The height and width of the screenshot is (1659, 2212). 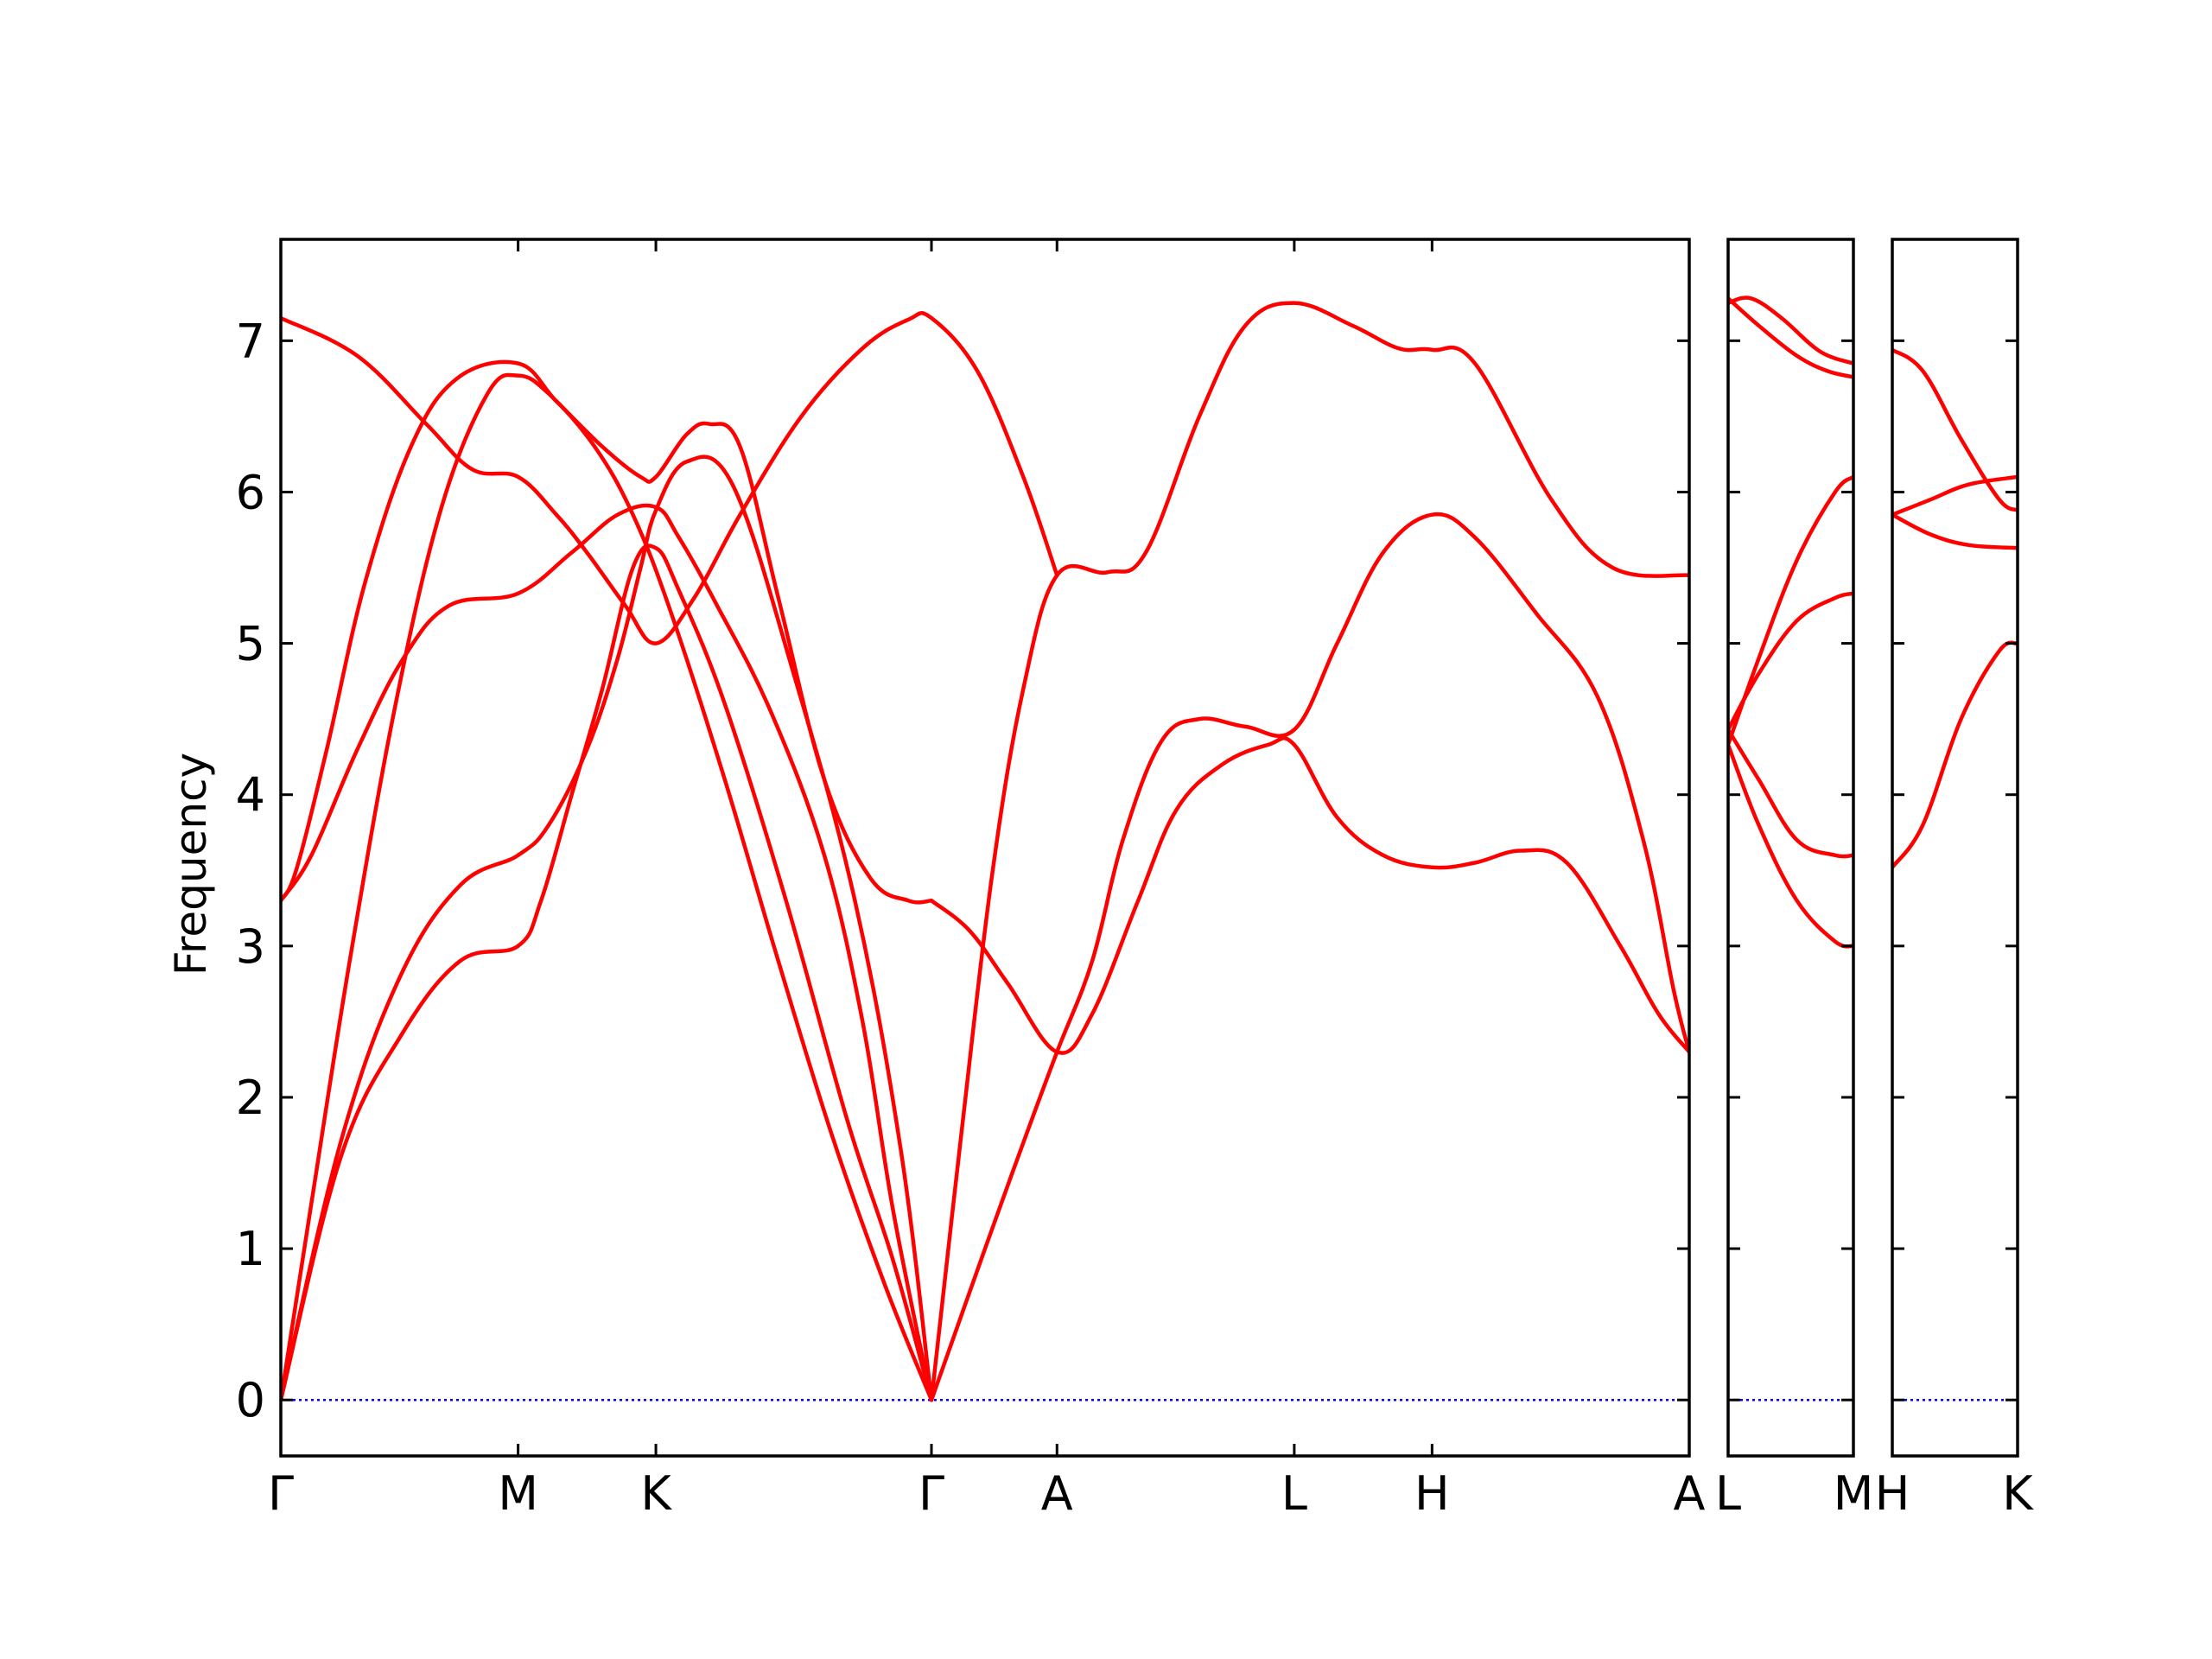 What do you see at coordinates (250, 1249) in the screenshot?
I see `y-tick-label: 1` at bounding box center [250, 1249].